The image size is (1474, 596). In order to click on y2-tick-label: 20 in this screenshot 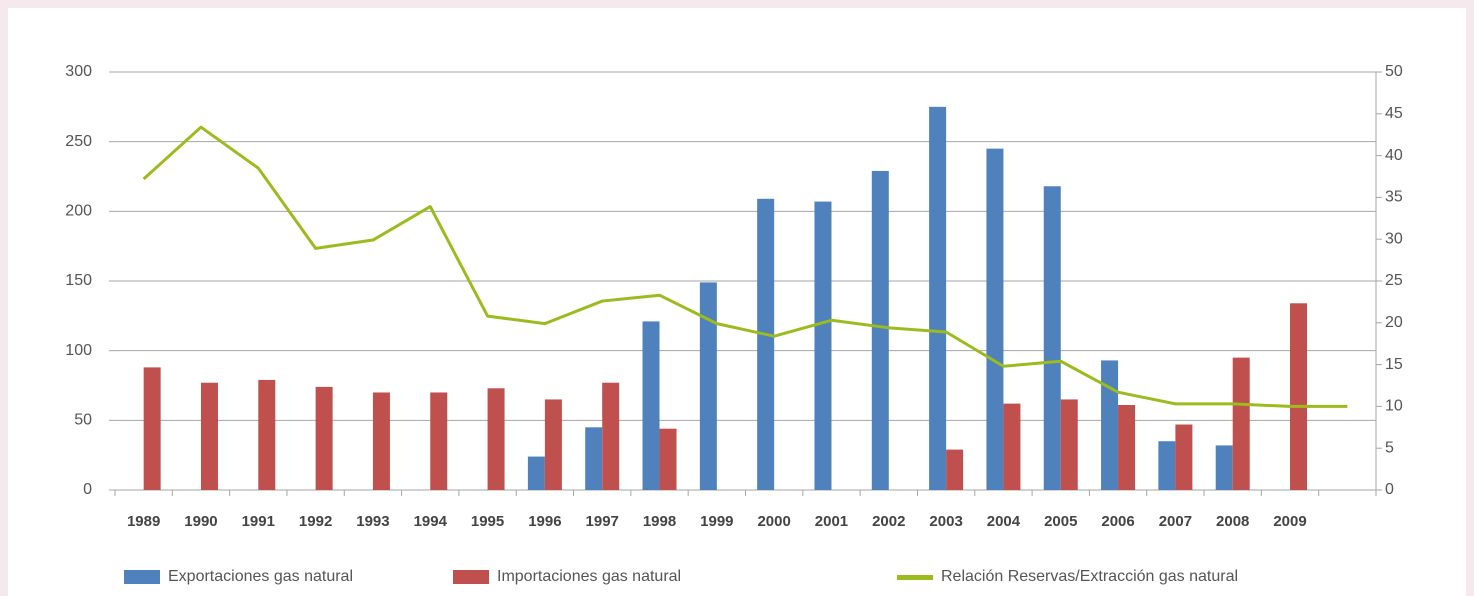, I will do `click(1394, 322)`.